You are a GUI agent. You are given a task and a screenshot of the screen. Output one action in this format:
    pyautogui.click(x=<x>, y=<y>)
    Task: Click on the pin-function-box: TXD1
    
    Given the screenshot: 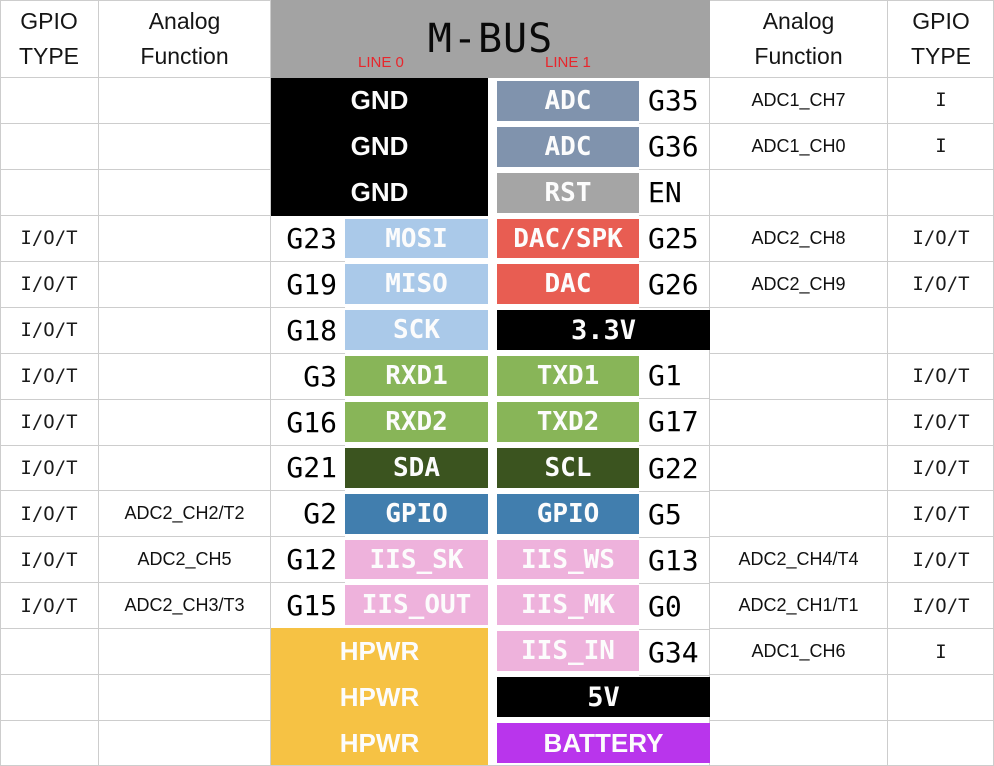 What is the action you would take?
    pyautogui.click(x=568, y=376)
    